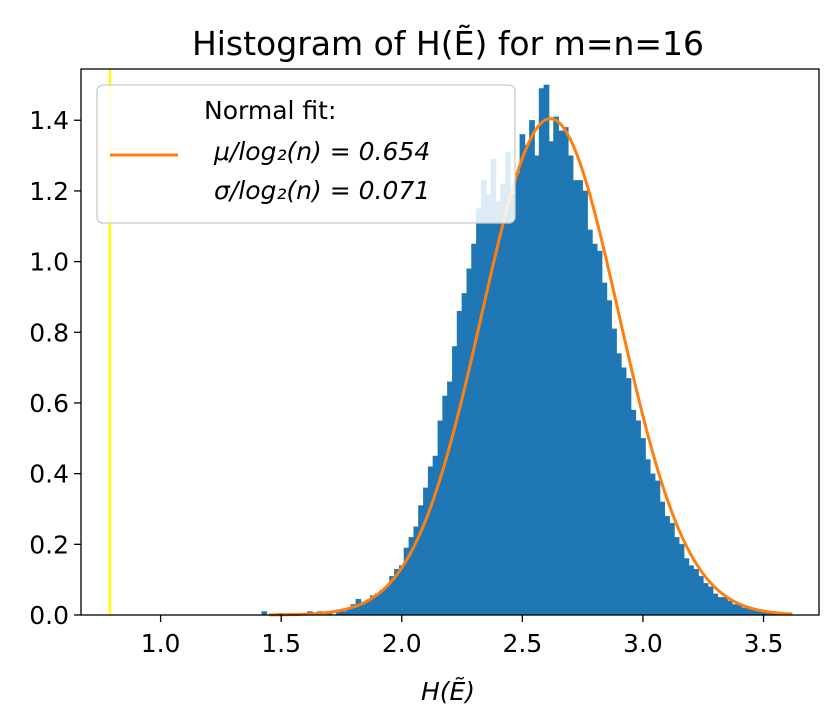 The height and width of the screenshot is (724, 830). I want to click on legend-line-3: σ/log₂(n) = 0.071, so click(322, 190).